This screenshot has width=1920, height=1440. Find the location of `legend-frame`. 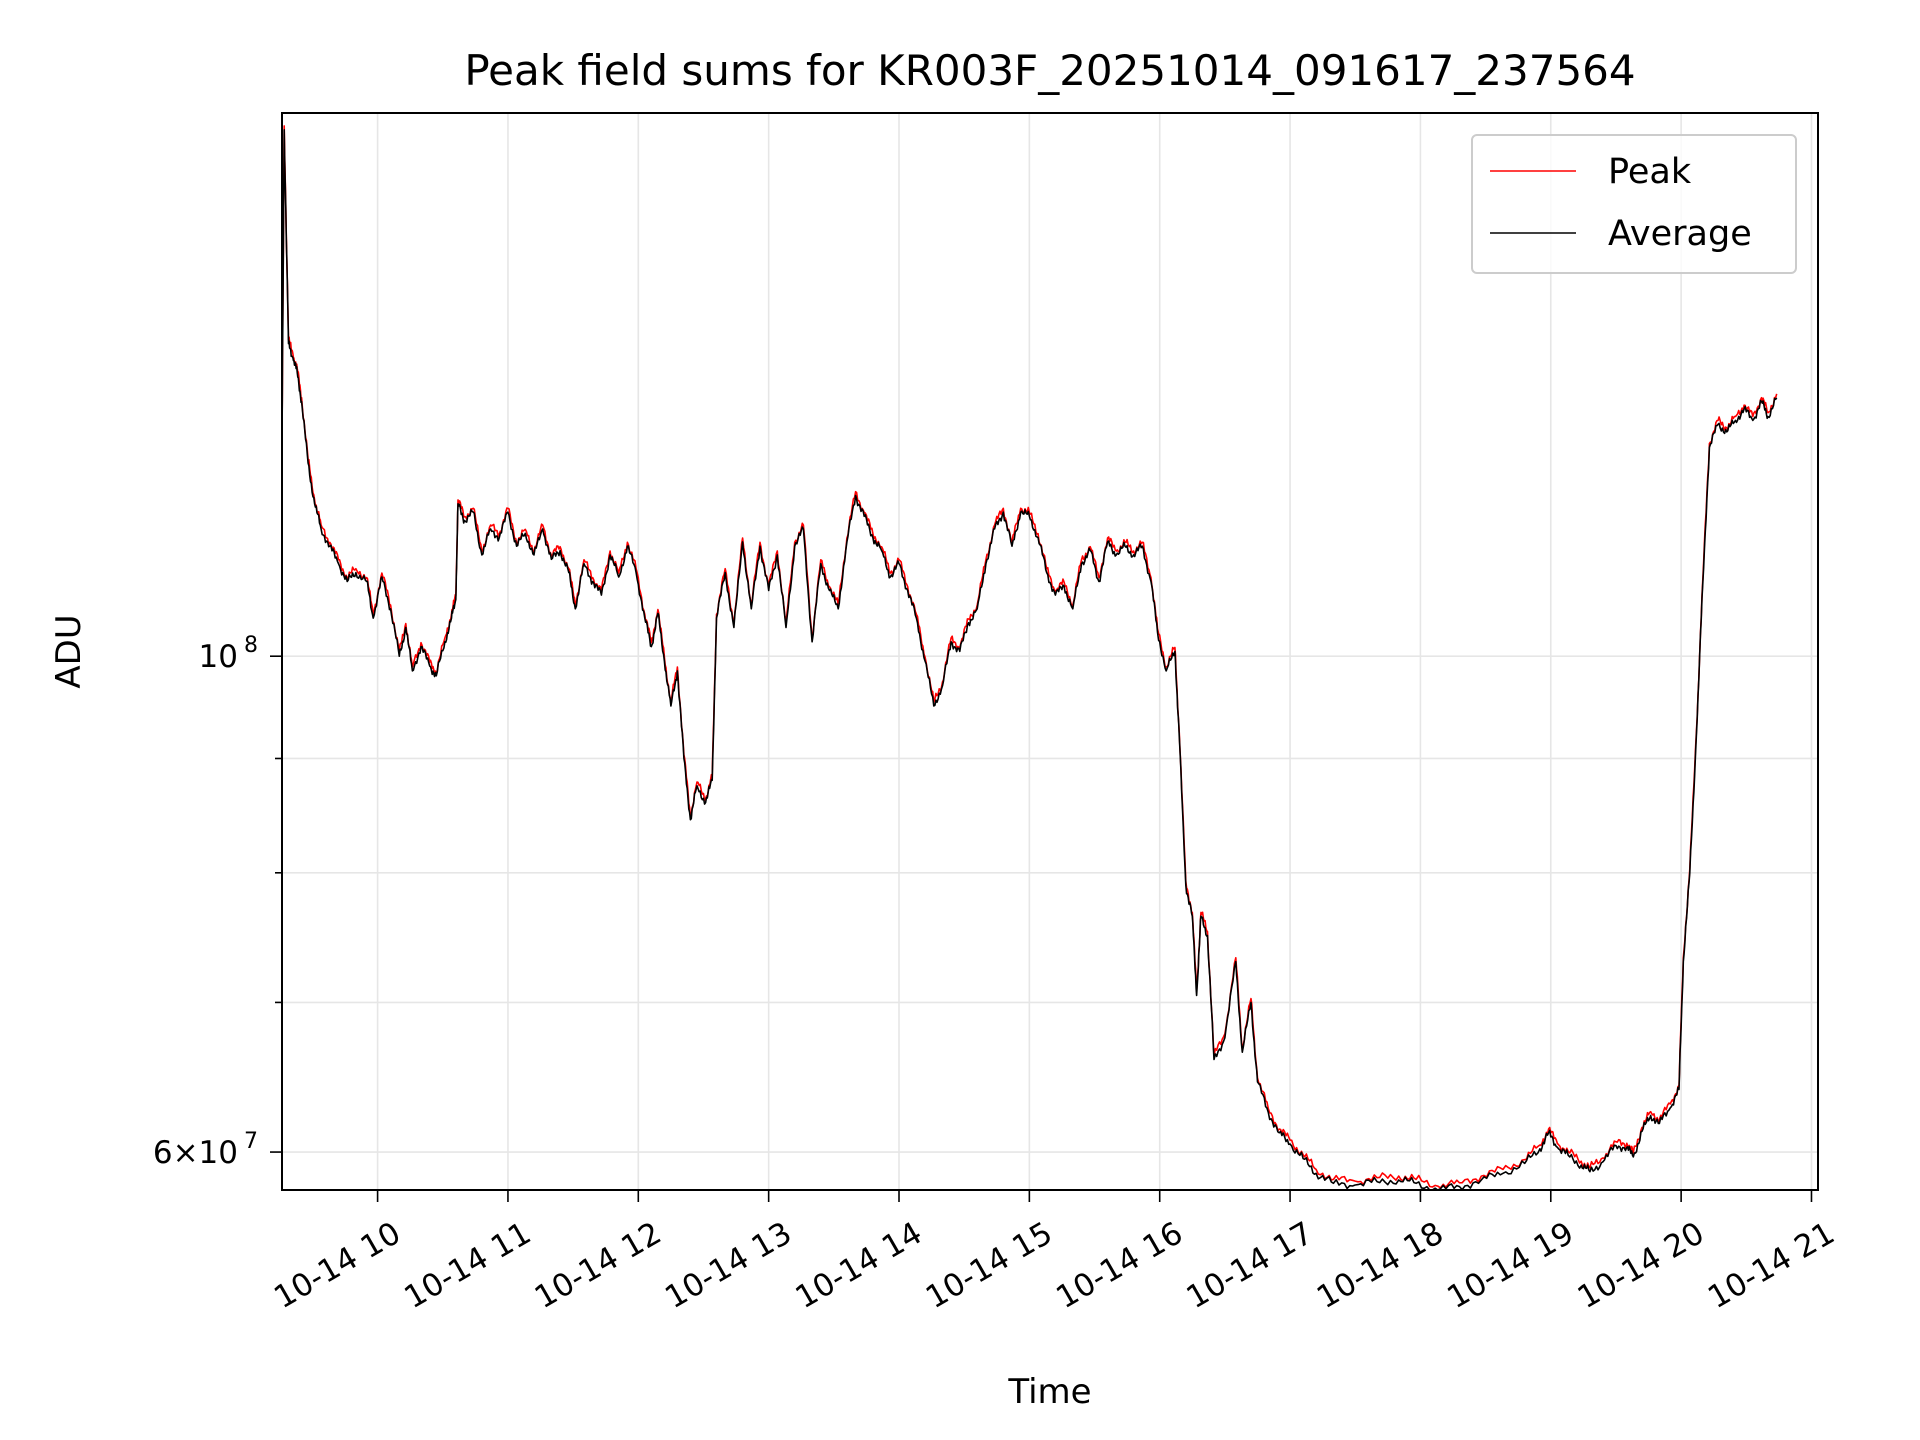

legend-frame is located at coordinates (1634, 204).